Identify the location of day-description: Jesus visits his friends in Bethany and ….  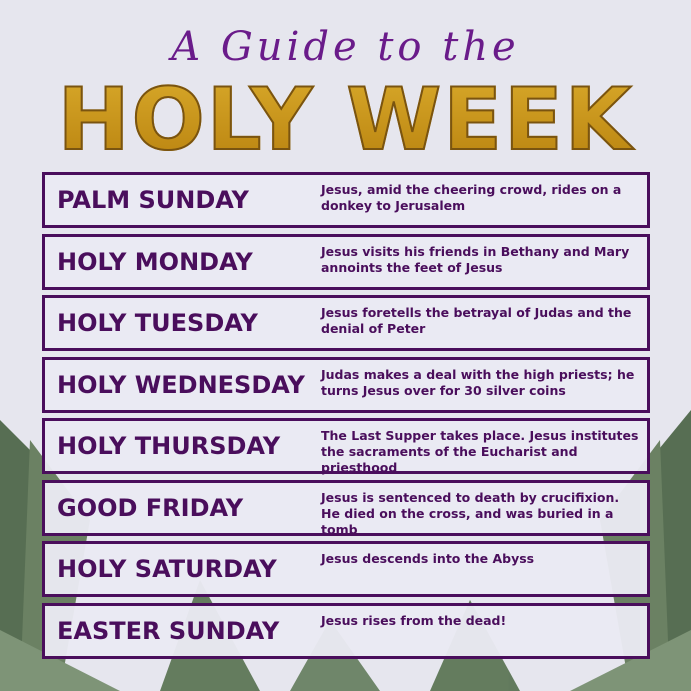
(475, 259).